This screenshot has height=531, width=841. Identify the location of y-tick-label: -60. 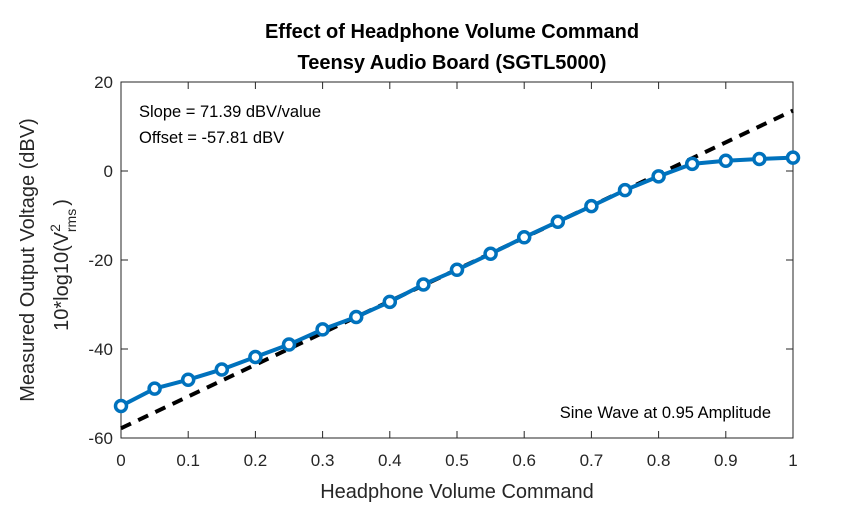
(100, 438).